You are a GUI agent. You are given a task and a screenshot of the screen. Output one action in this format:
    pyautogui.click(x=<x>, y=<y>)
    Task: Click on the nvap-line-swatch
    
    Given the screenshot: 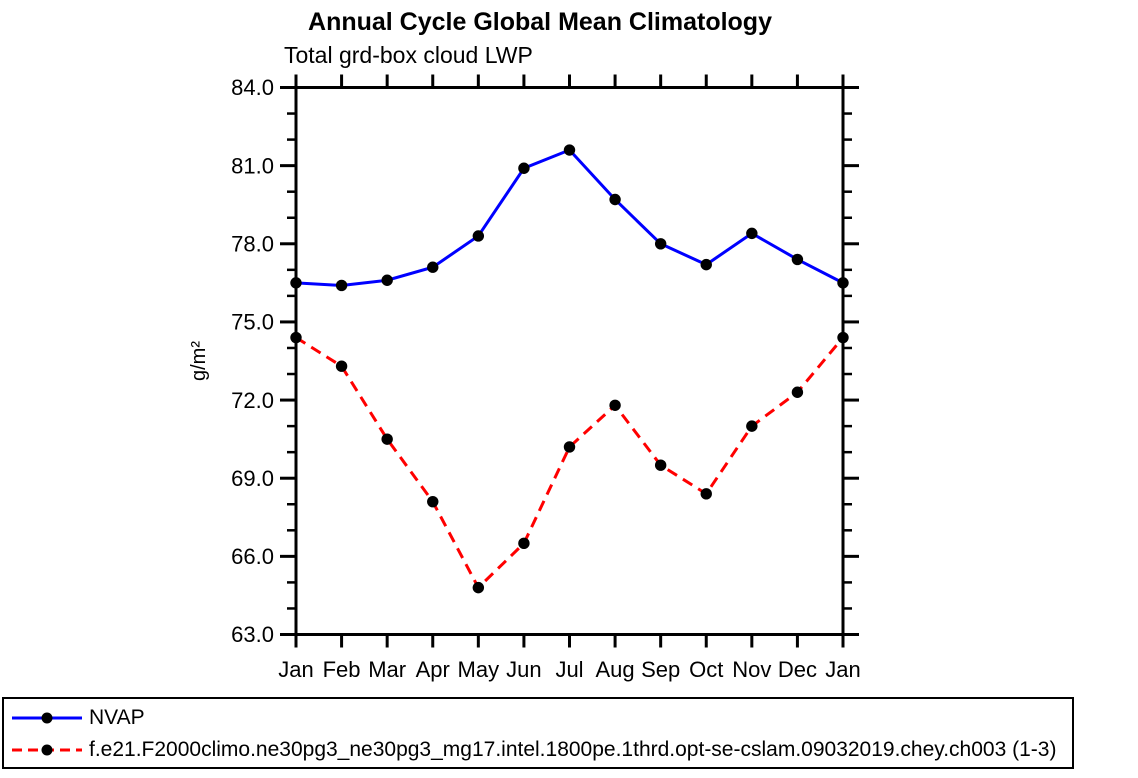 What is the action you would take?
    pyautogui.click(x=47, y=718)
    